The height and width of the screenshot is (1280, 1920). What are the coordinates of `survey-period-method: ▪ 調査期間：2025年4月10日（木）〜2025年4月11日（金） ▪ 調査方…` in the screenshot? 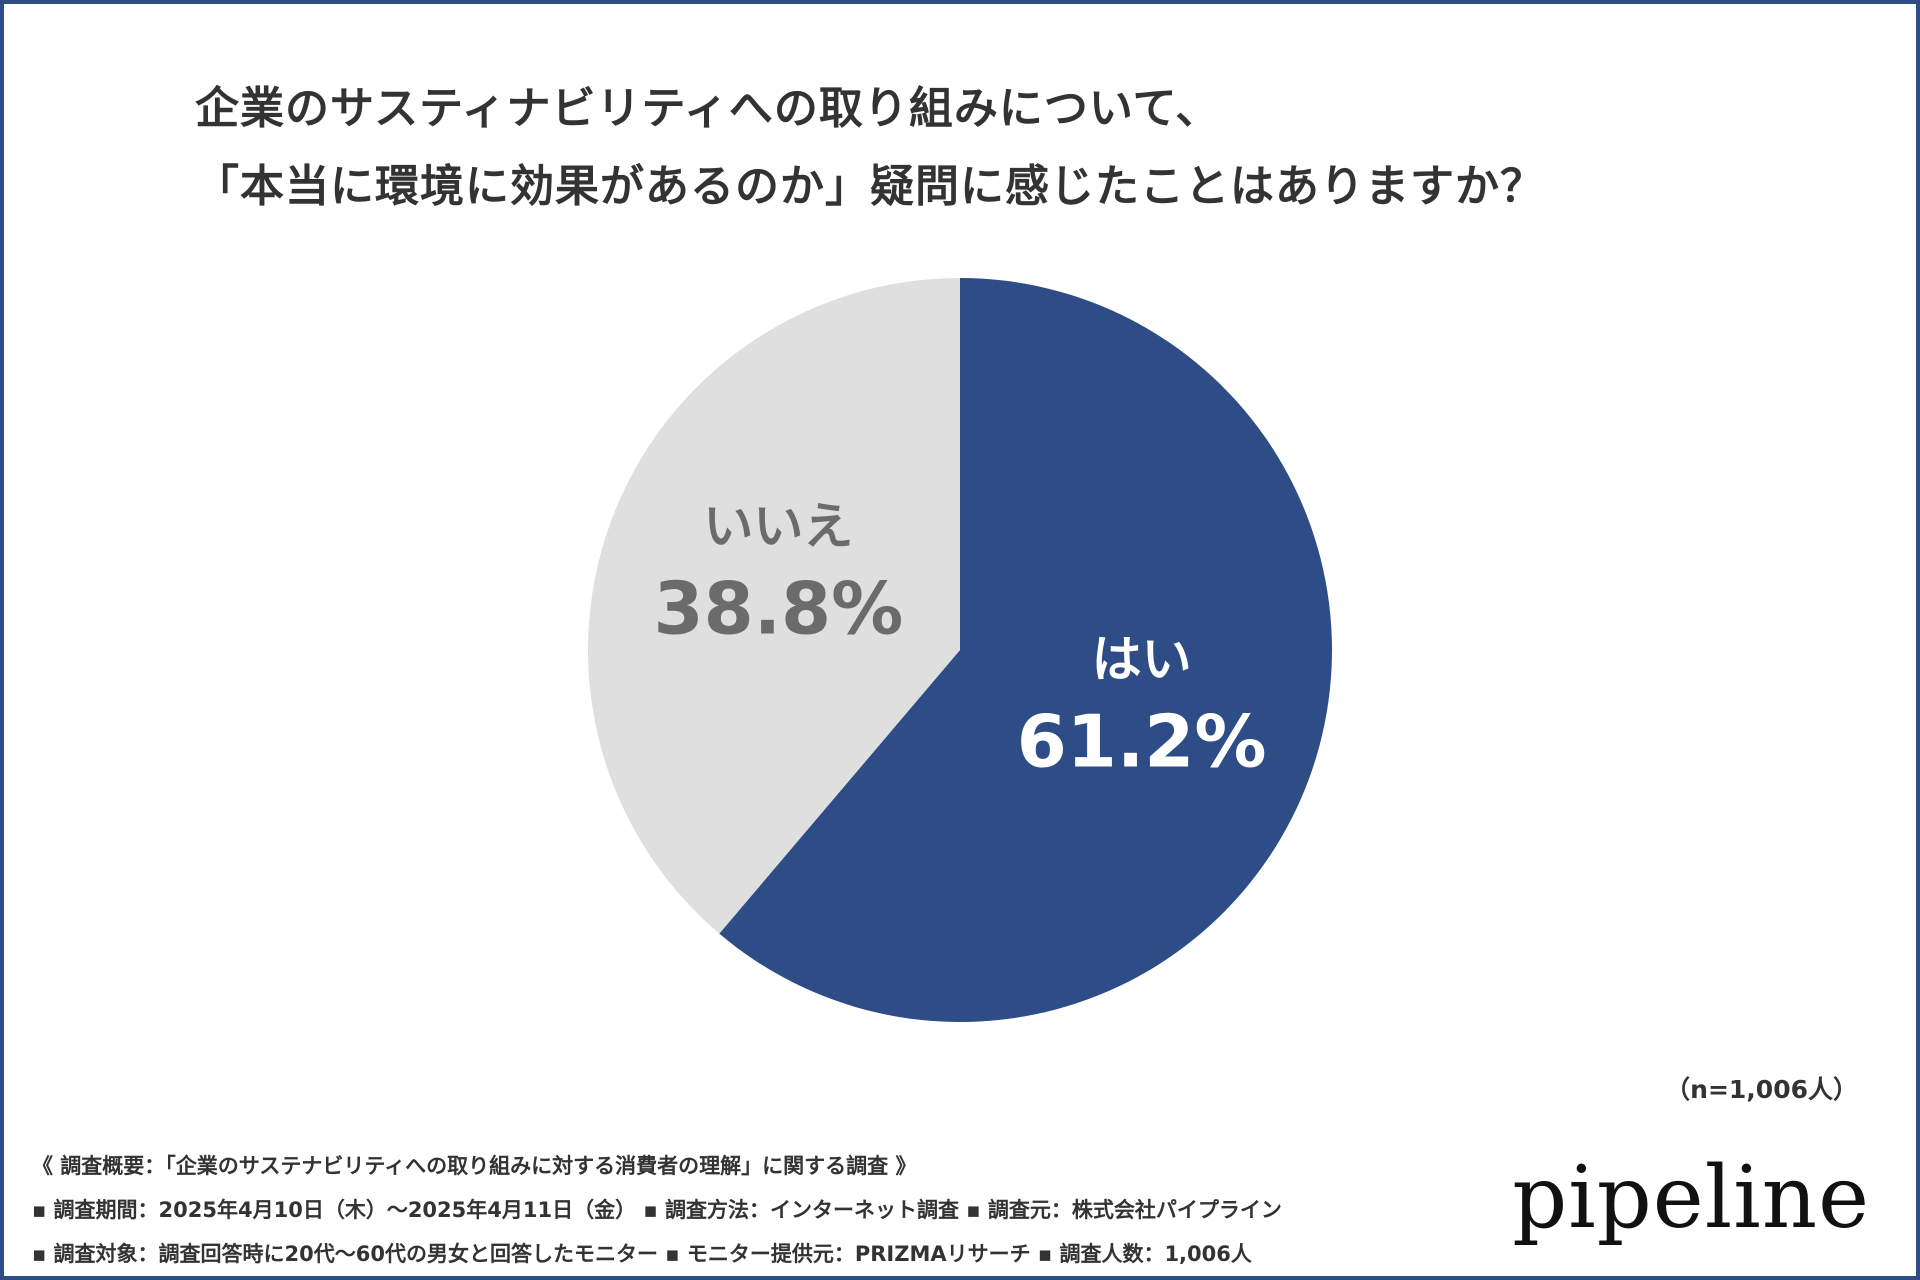 It's located at (657, 1210).